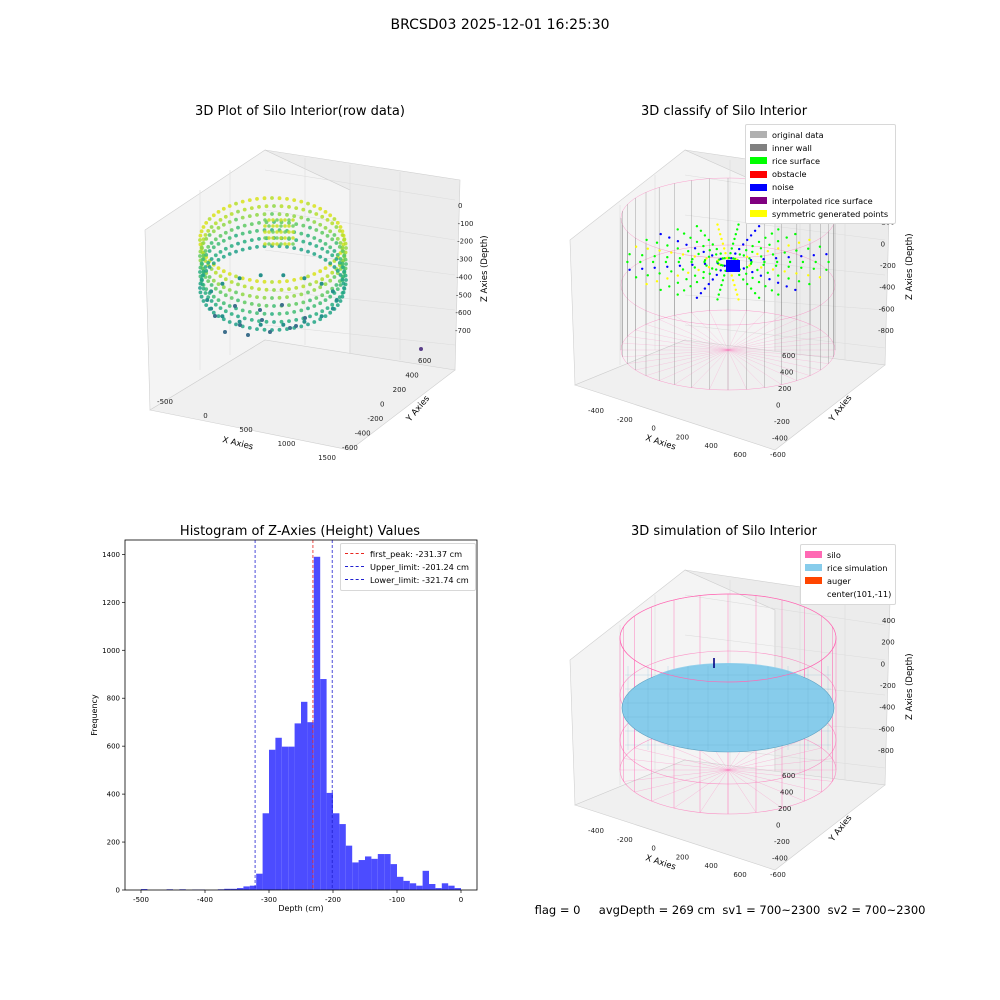 Image resolution: width=1000 pixels, height=1000 pixels. What do you see at coordinates (424, 361) in the screenshot?
I see `y-tick-label: 600` at bounding box center [424, 361].